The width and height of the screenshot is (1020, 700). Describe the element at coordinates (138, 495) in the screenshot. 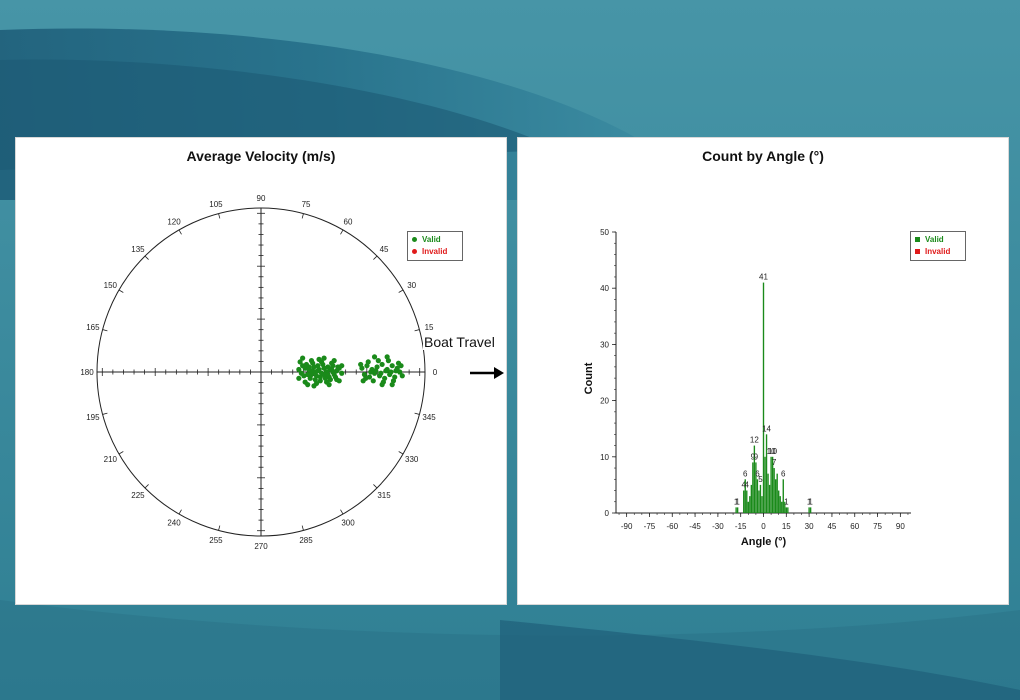

I see `polar-angle-label: 225` at that location.